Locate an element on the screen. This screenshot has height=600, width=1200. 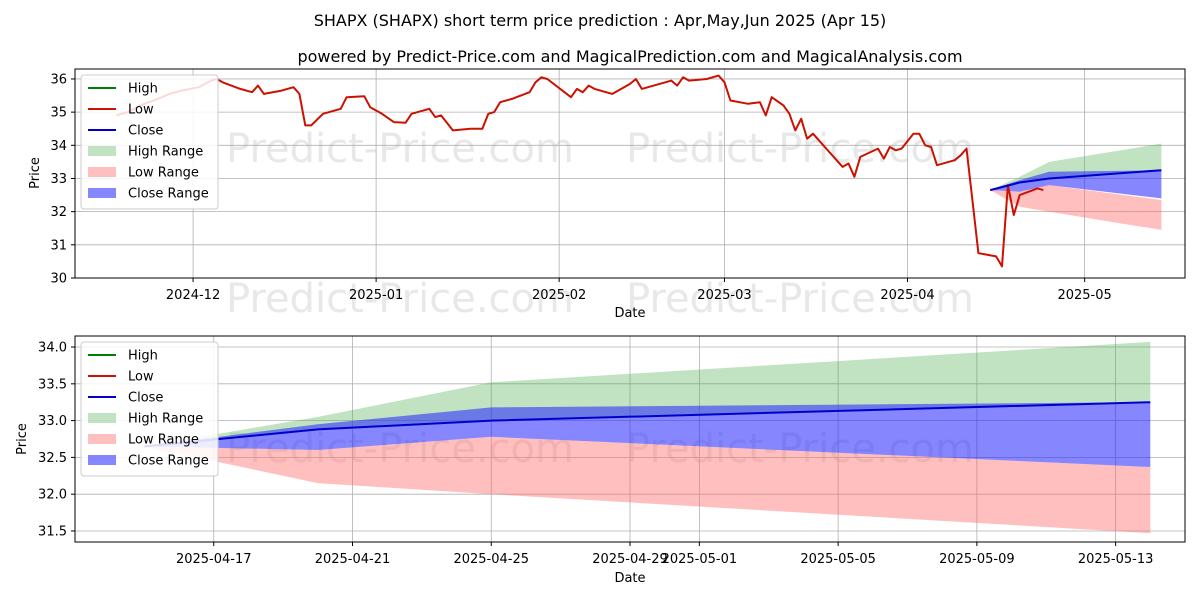
x-tick-label: 2025-05-05 is located at coordinates (838, 559).